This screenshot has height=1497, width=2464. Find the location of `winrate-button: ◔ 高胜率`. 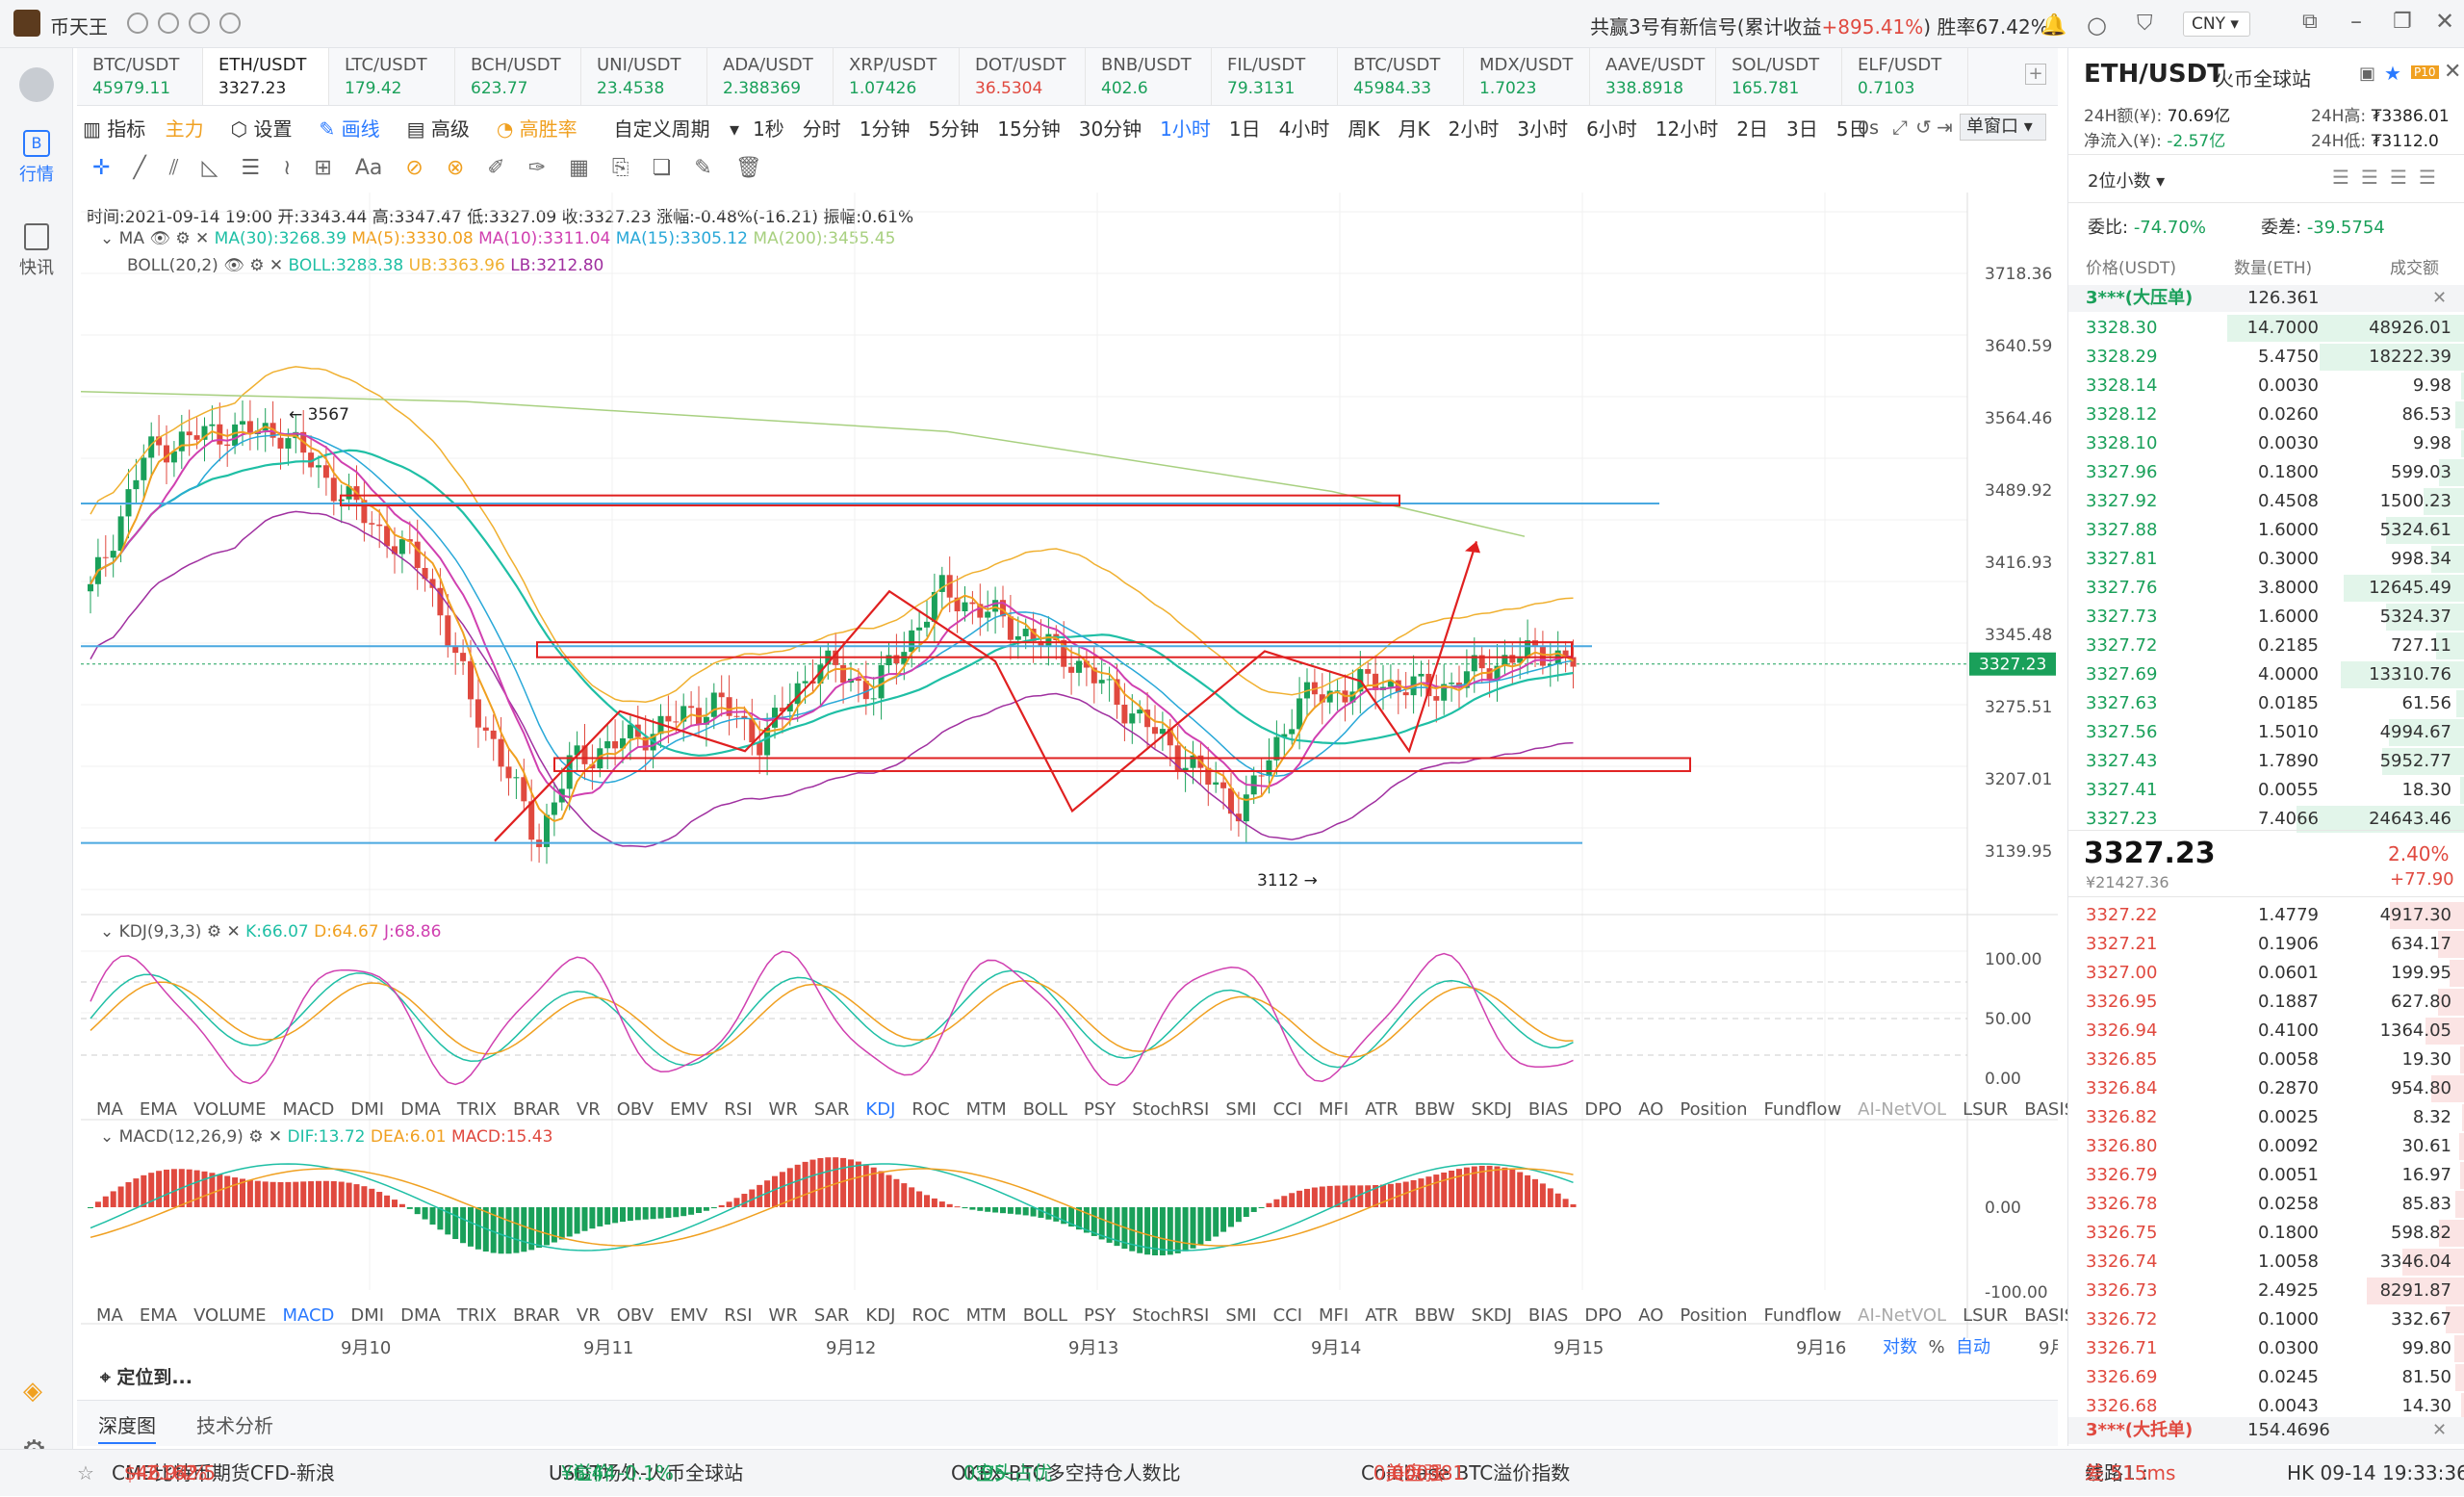

winrate-button: ◔ 高胜率 is located at coordinates (544, 128).